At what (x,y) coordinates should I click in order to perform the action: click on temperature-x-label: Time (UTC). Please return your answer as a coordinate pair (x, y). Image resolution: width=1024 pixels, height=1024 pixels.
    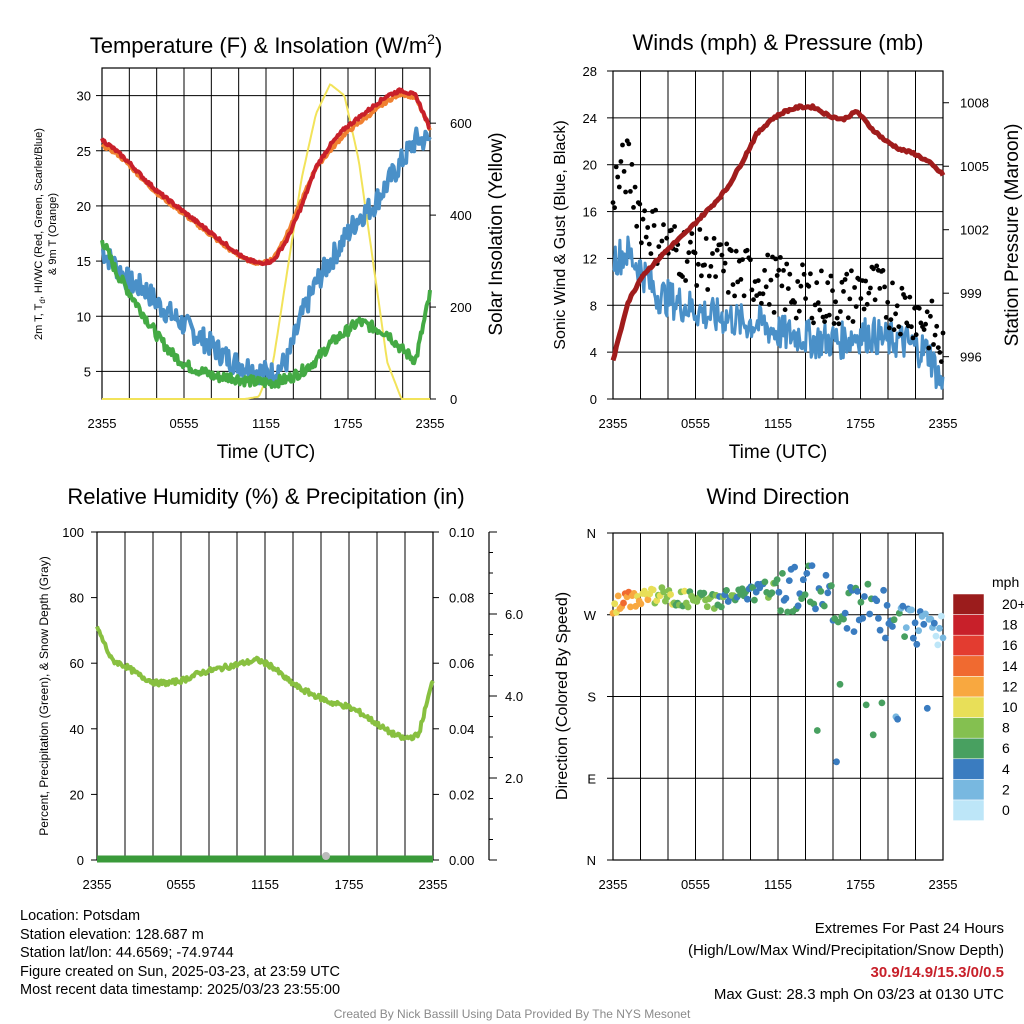
    Looking at the image, I should click on (266, 452).